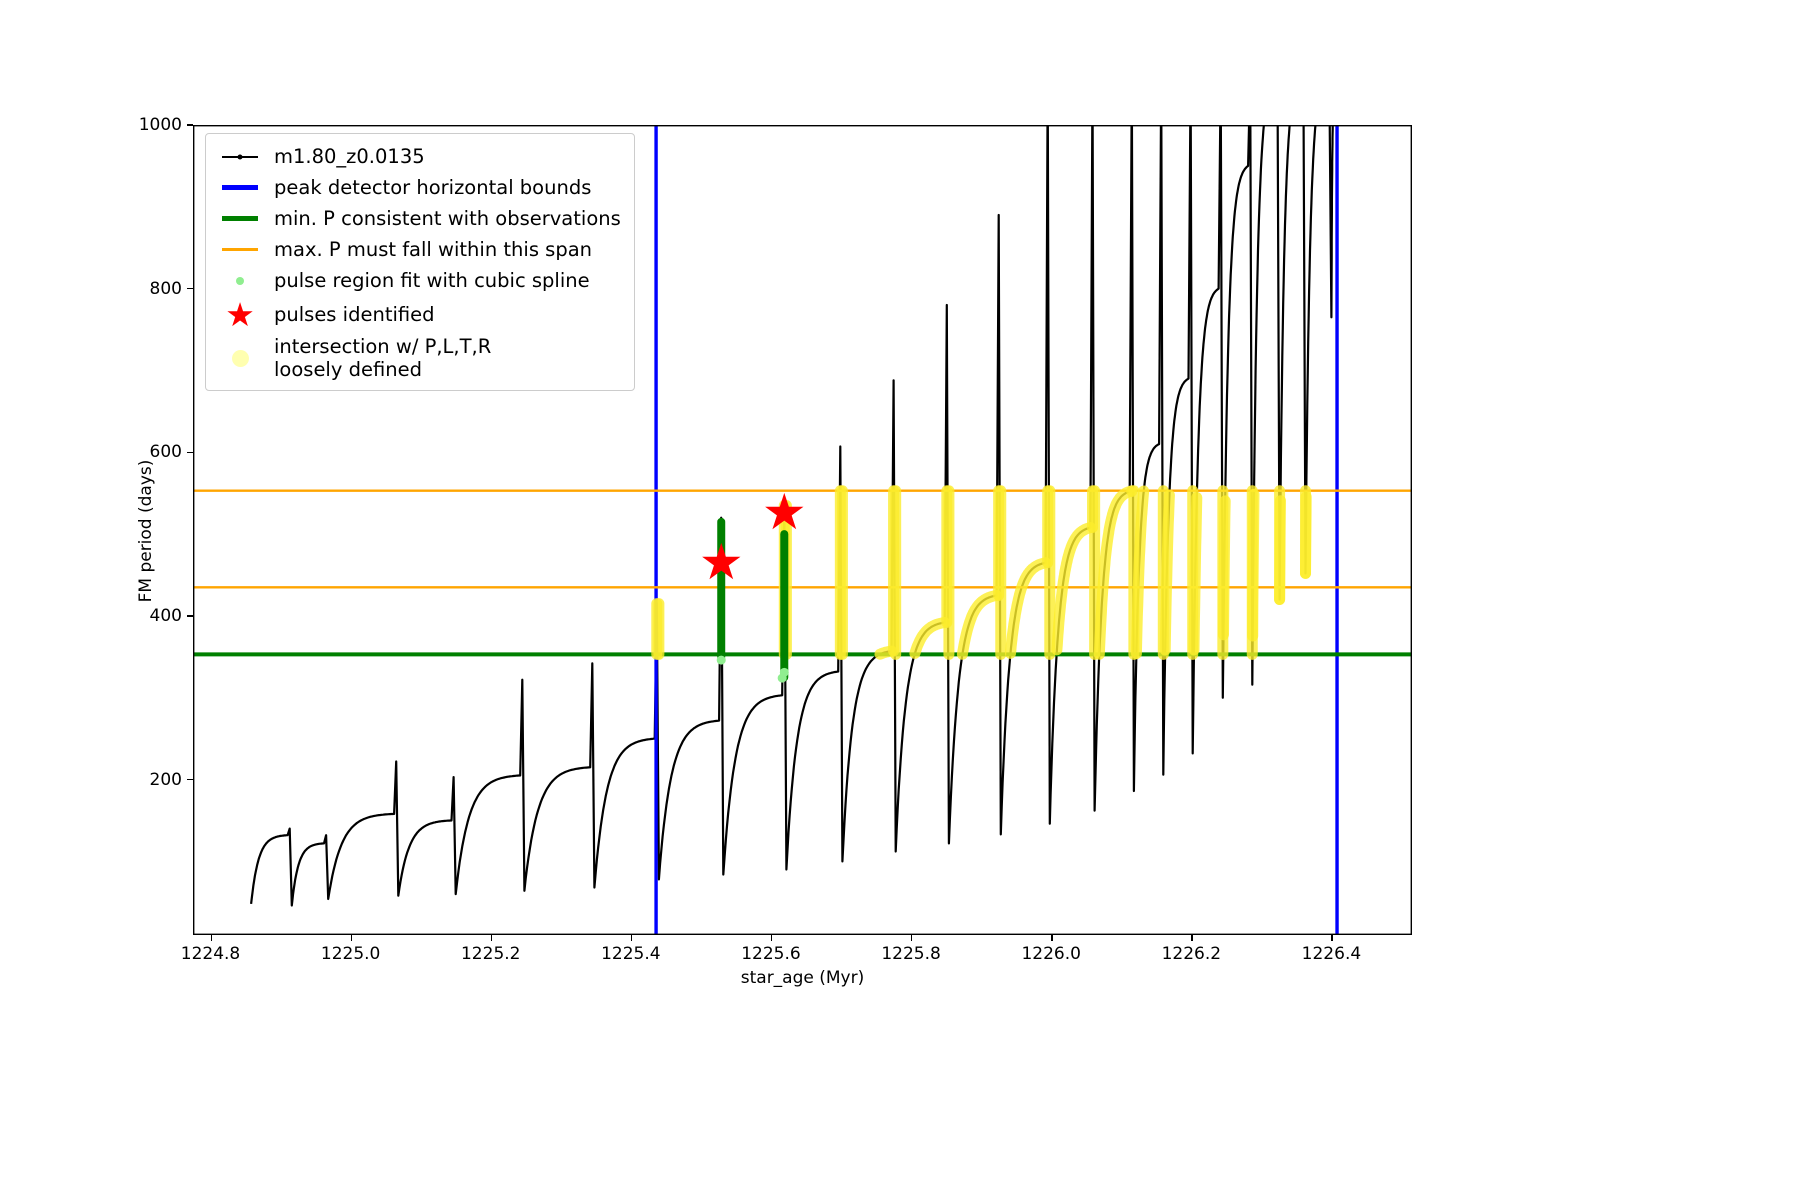  I want to click on legend-label: max. P must fall within this span, so click(433, 249).